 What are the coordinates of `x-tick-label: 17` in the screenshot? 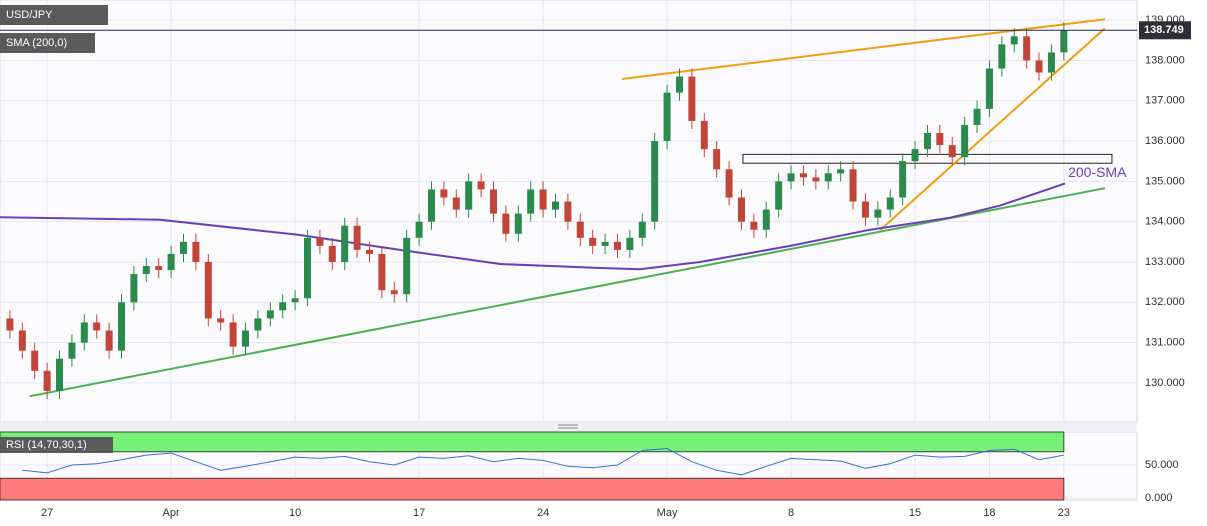 It's located at (419, 513).